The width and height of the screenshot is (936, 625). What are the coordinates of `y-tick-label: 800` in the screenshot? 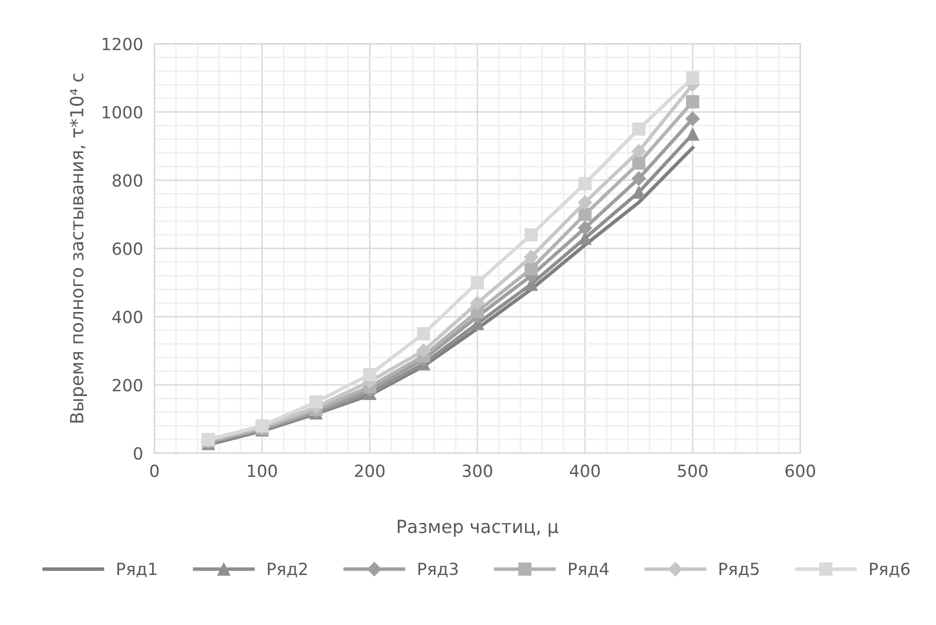 It's located at (127, 180).